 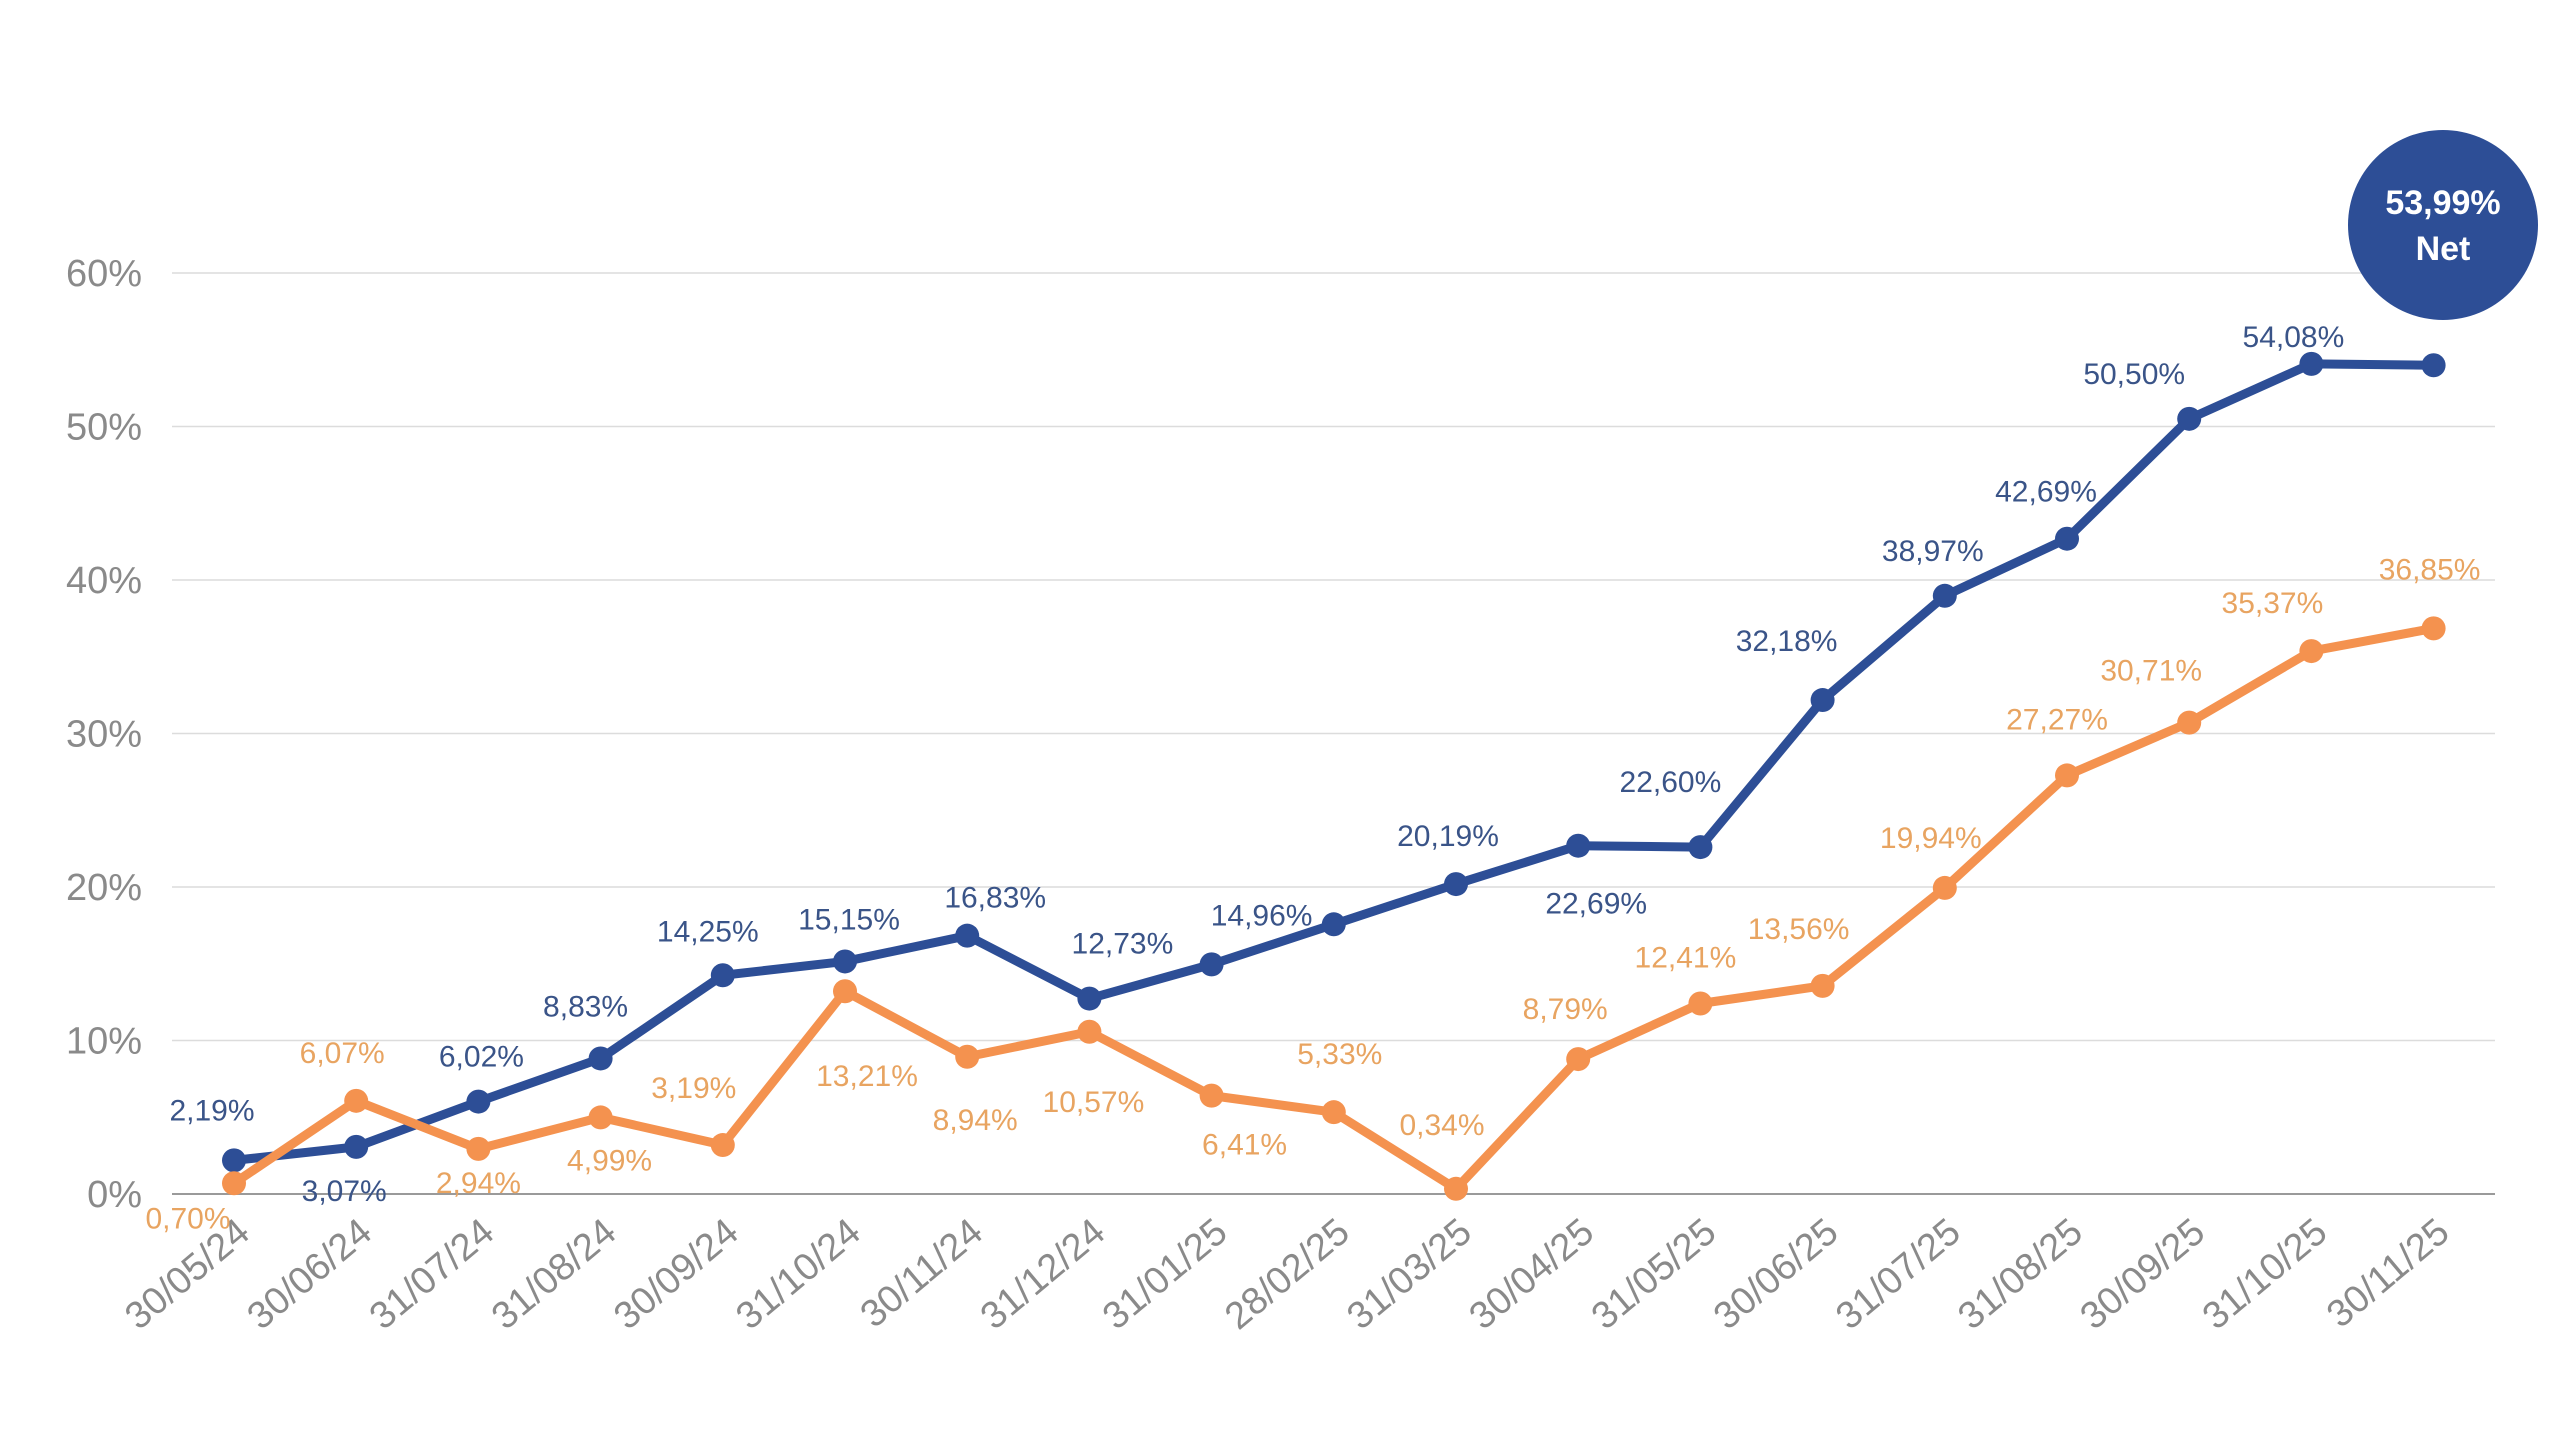 I want to click on data-label-series-1: 36,85%, so click(x=2430, y=569).